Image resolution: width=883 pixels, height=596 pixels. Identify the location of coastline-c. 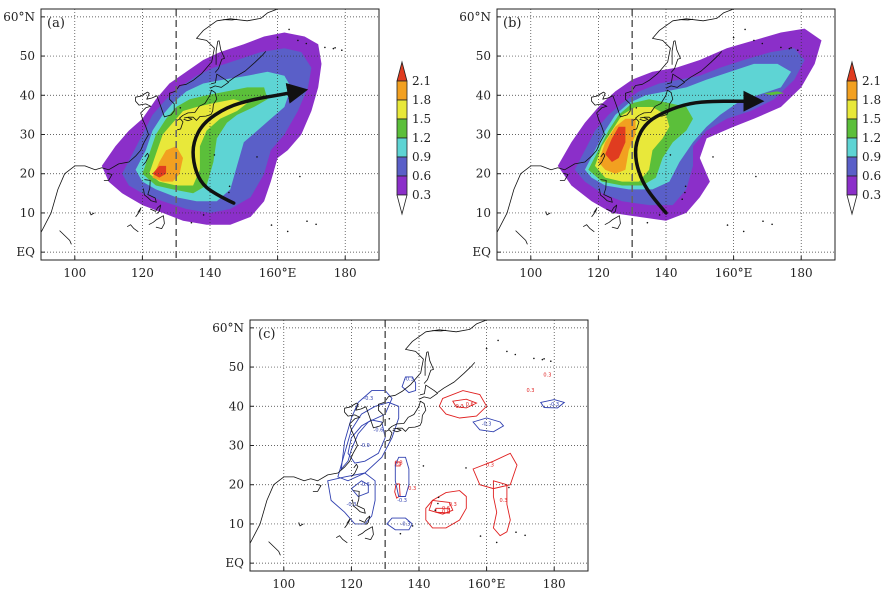
(401, 438).